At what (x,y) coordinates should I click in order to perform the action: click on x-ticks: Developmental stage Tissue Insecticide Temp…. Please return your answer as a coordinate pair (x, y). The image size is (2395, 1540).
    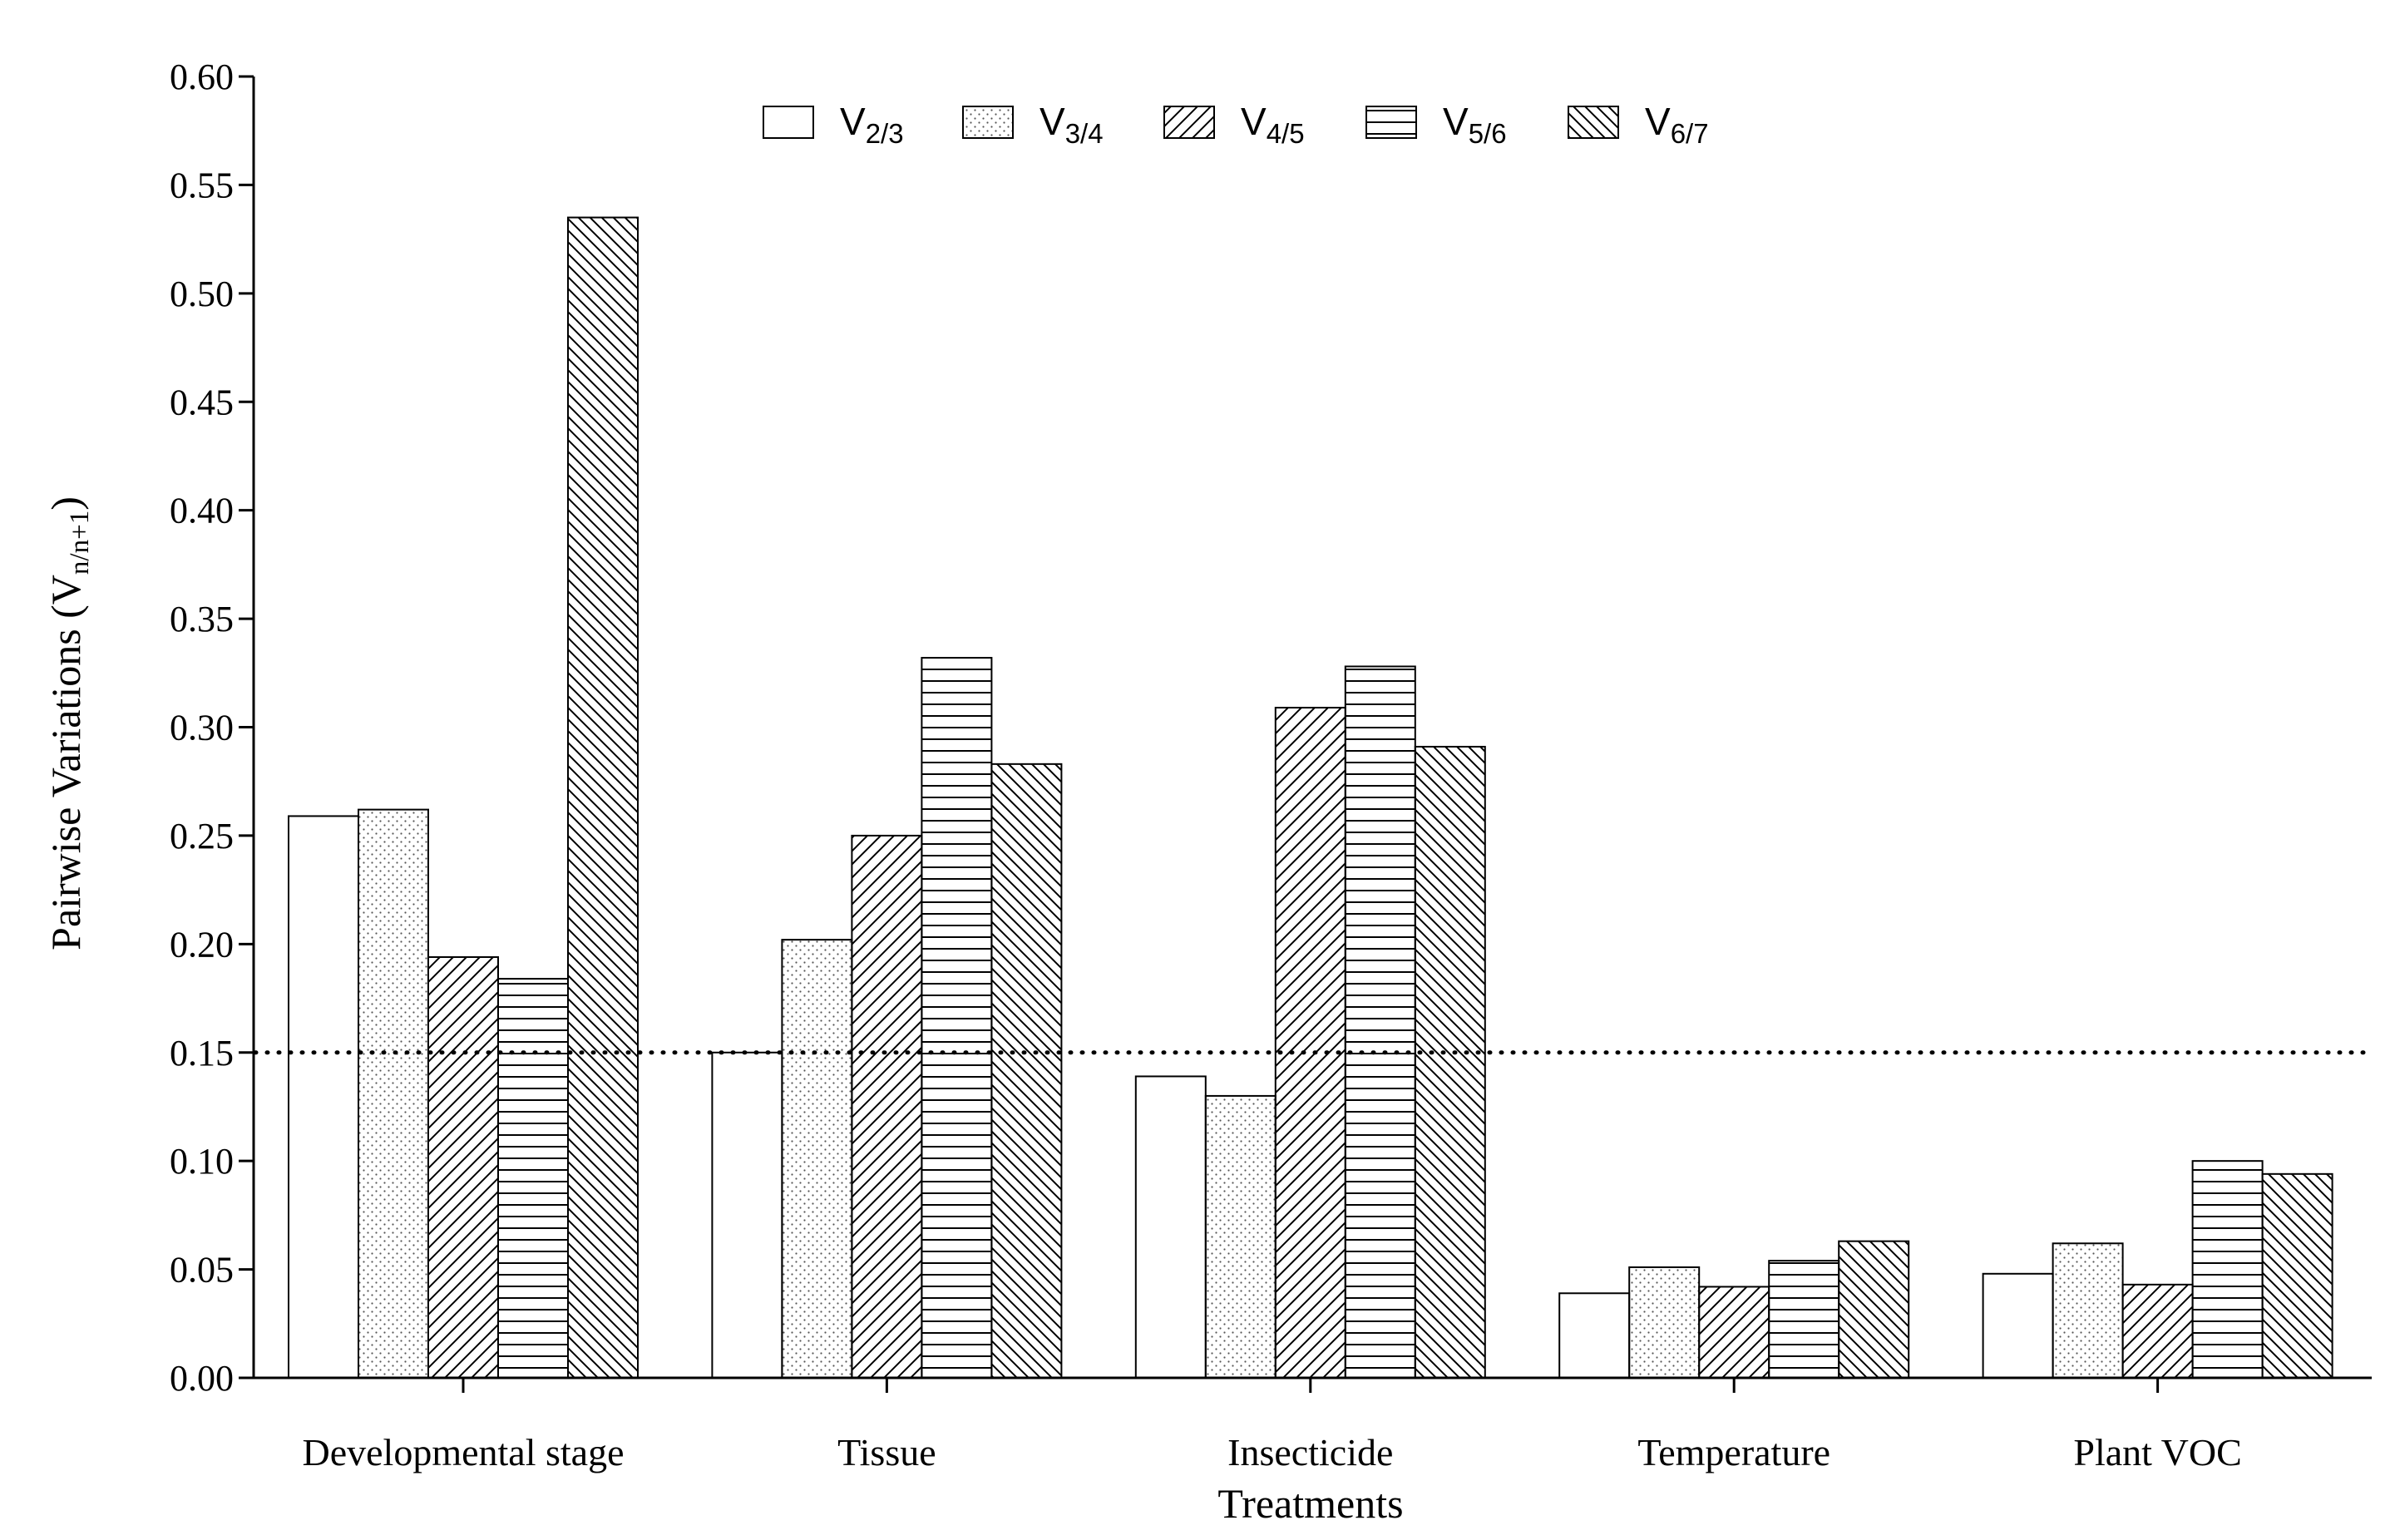
    Looking at the image, I should click on (1272, 1425).